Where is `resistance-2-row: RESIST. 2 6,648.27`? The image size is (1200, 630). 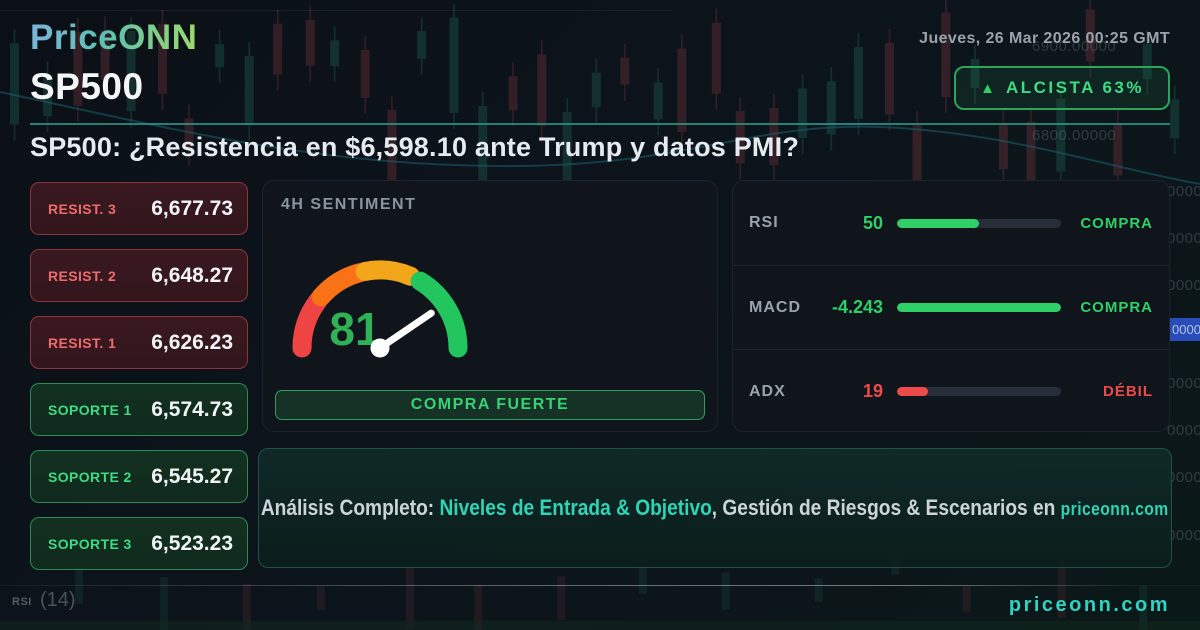 resistance-2-row: RESIST. 2 6,648.27 is located at coordinates (139, 275).